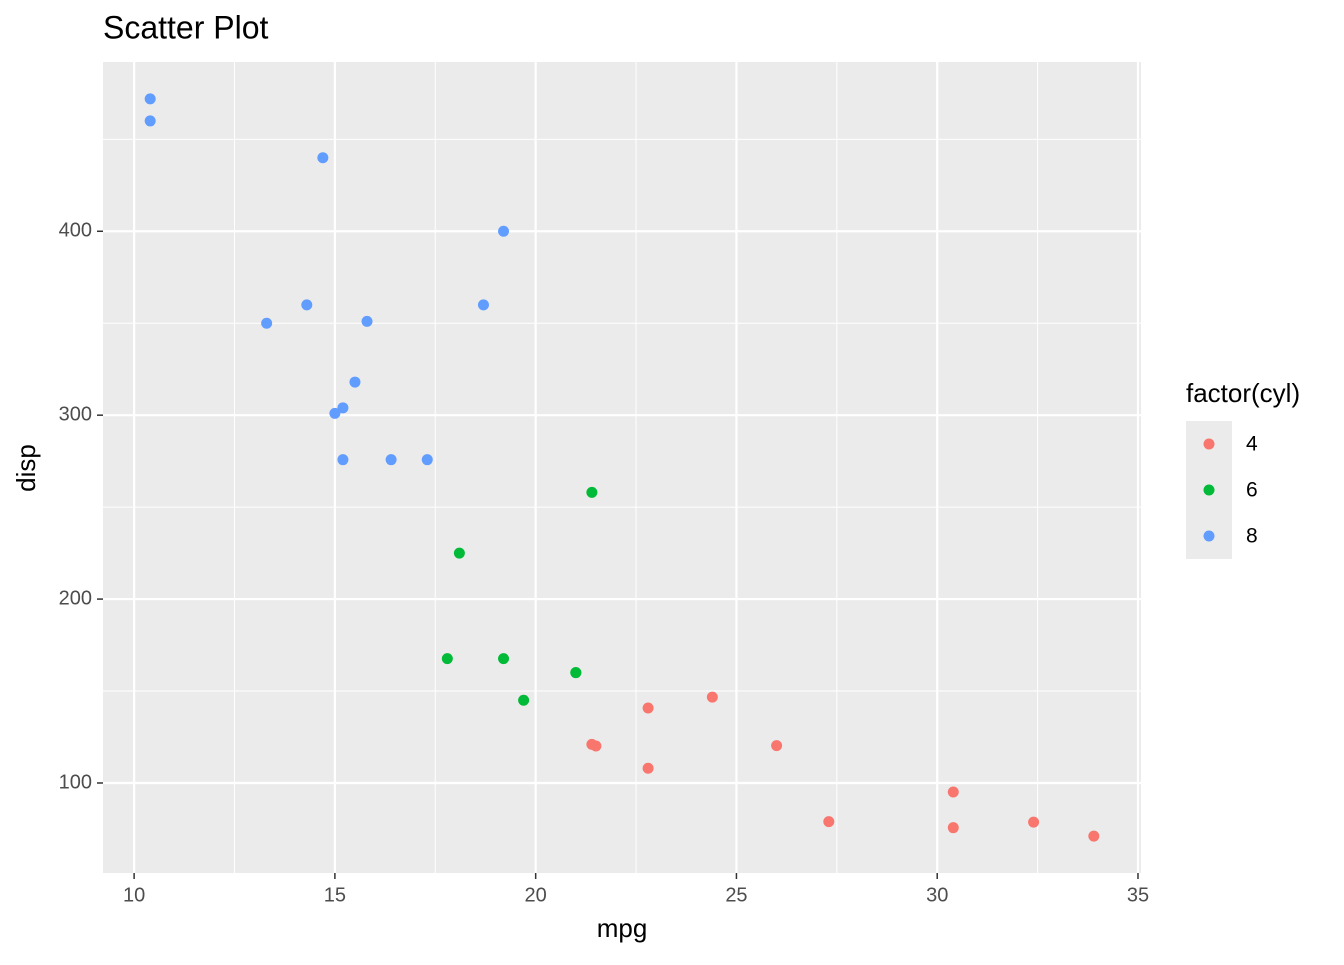 The image size is (1344, 965). What do you see at coordinates (335, 895) in the screenshot?
I see `x-tick-label: 15` at bounding box center [335, 895].